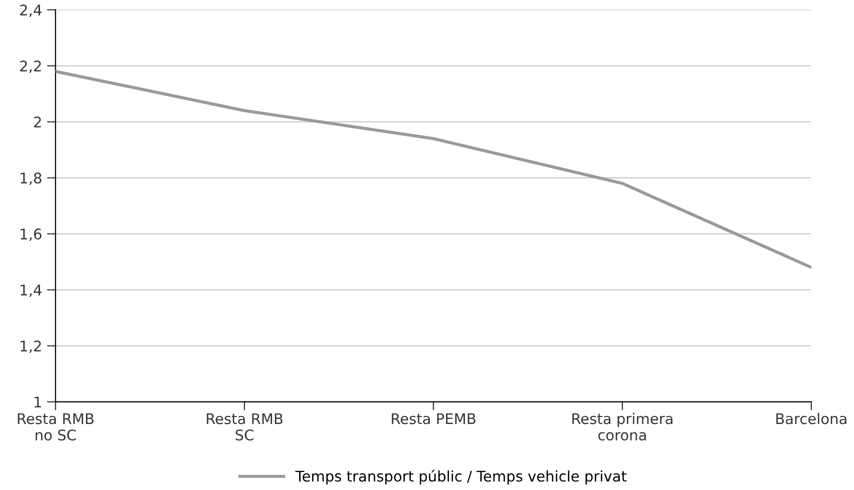 Image resolution: width=854 pixels, height=490 pixels. Describe the element at coordinates (622, 426) in the screenshot. I see `x-tick-label: Resta primera corona` at that location.